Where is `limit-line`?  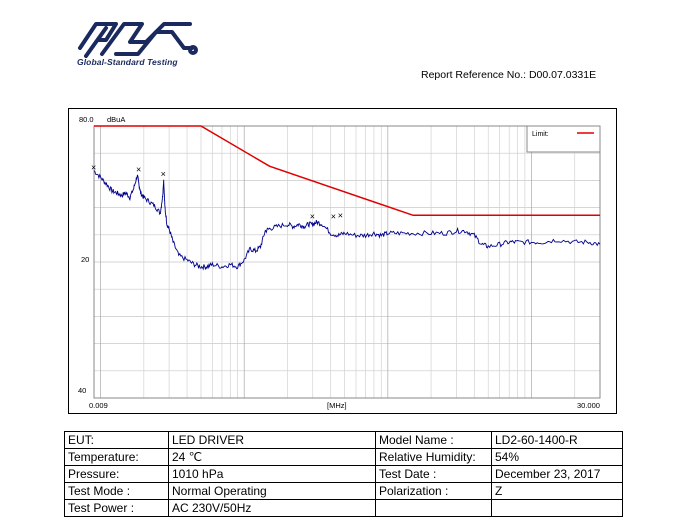 limit-line is located at coordinates (347, 171).